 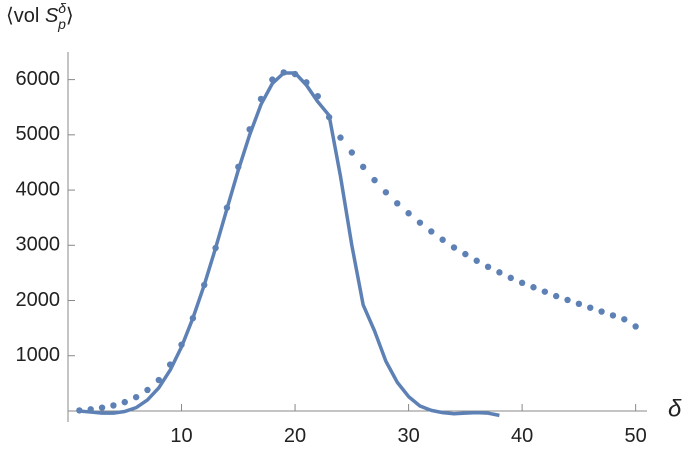 I want to click on y-label-sub: p, so click(x=61, y=24).